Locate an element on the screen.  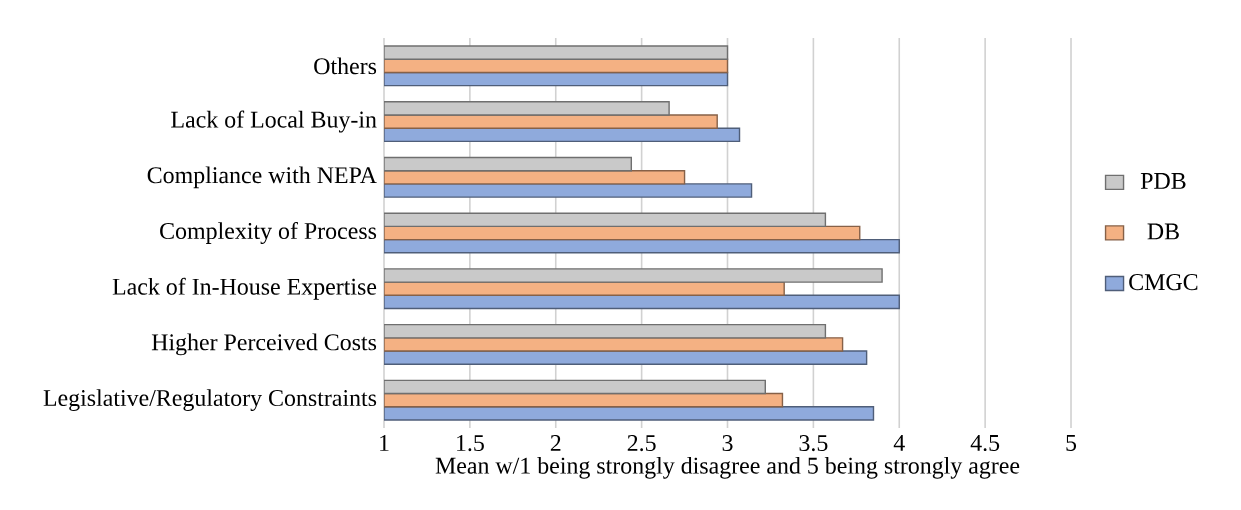
legend-label: CMGC is located at coordinates (1163, 282).